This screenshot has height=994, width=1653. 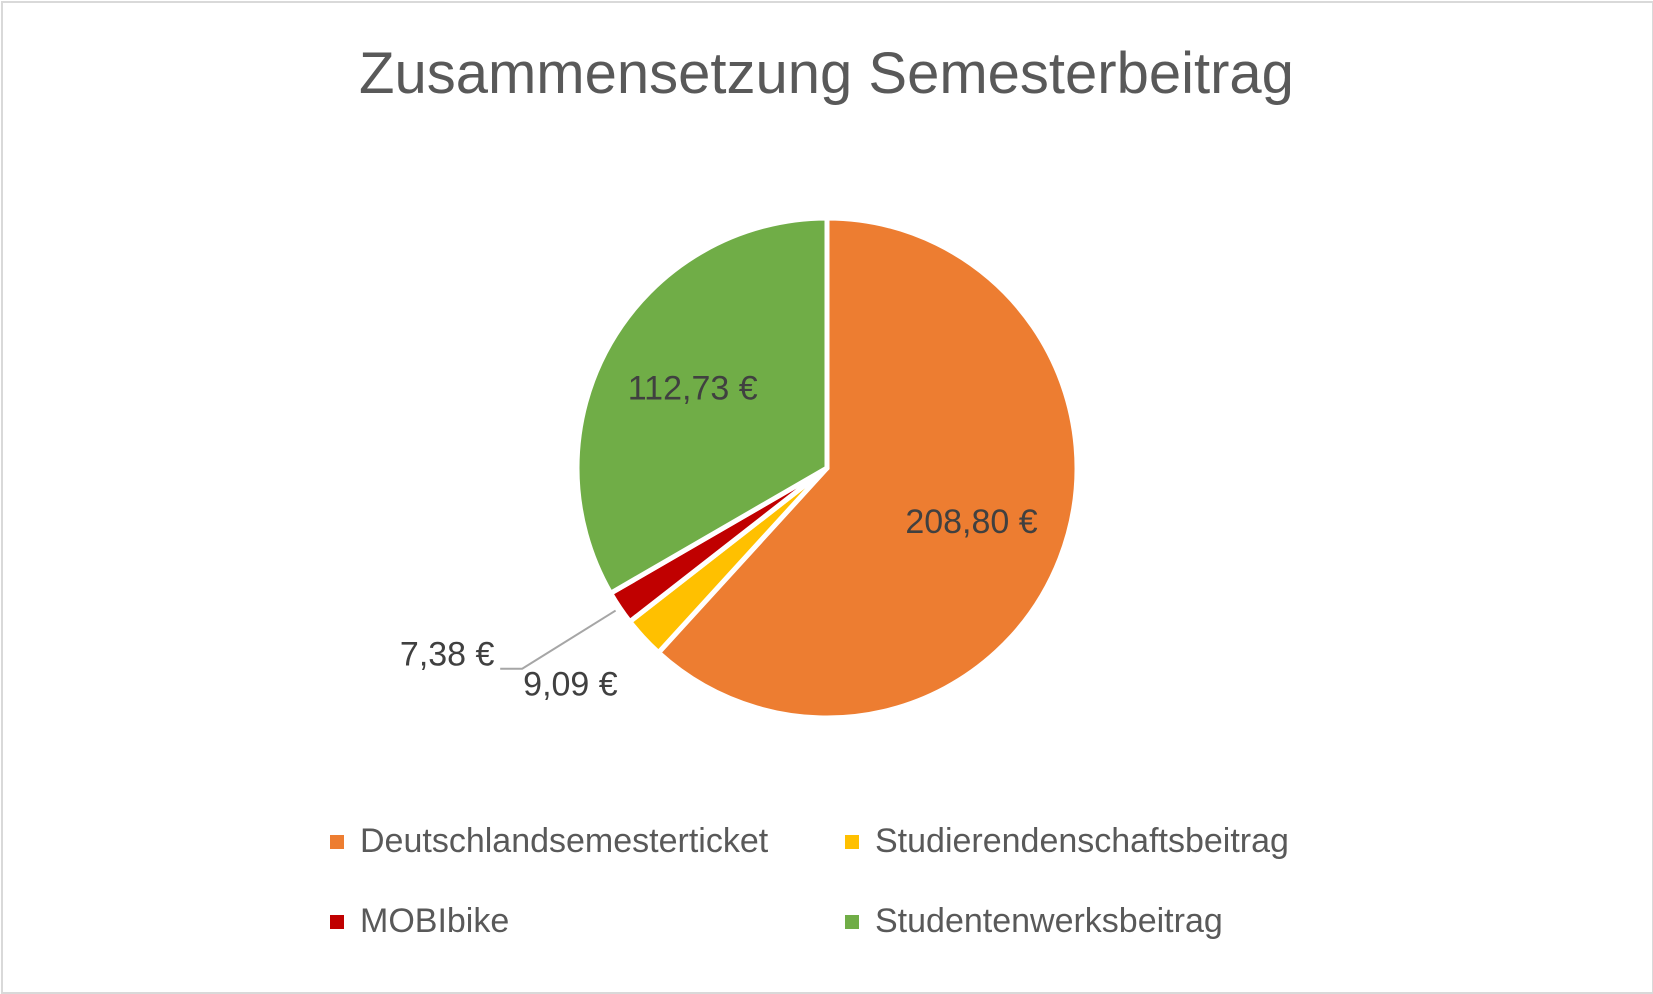 I want to click on legend-swatch-studentenwerksbeitrag, so click(x=852, y=921).